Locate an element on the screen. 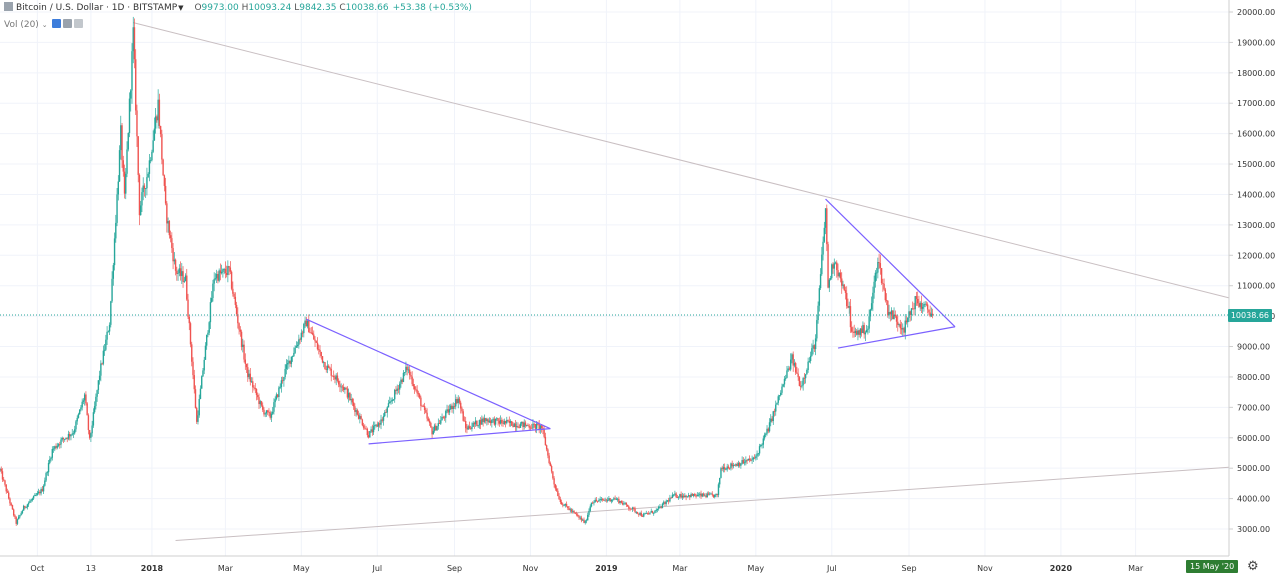 This screenshot has width=1280, height=576. settings-icon is located at coordinates (68, 23).